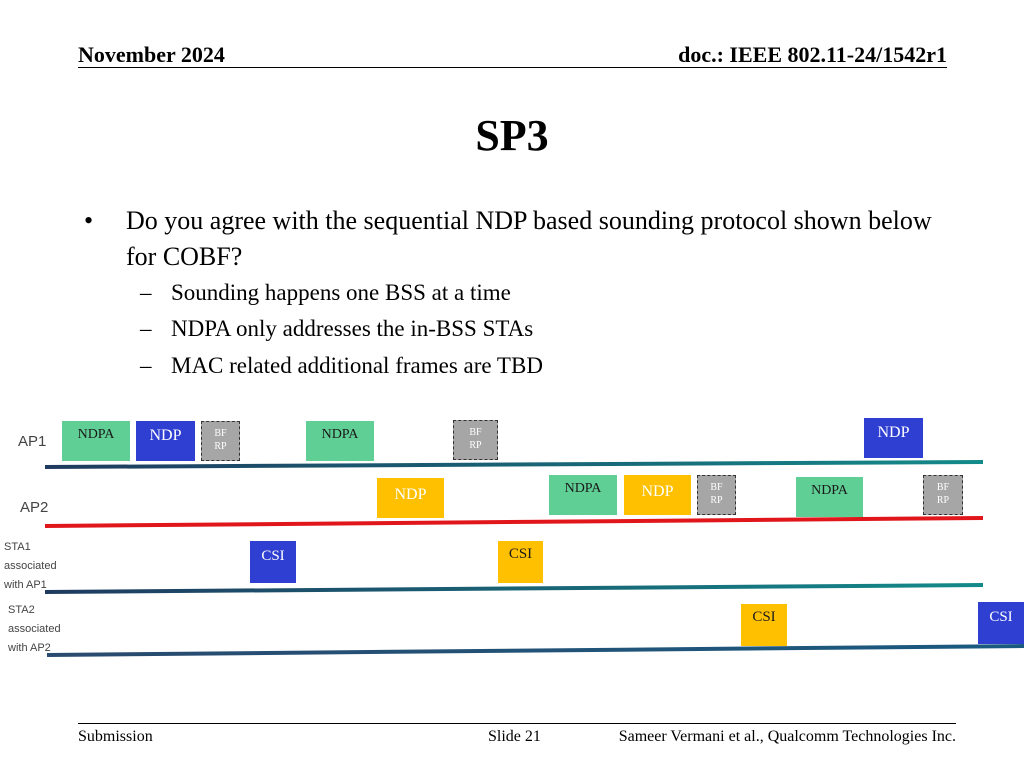  Describe the element at coordinates (812, 54) in the screenshot. I see `header-doc-id: doc.: IEEE 802.11-24/1542r1` at that location.